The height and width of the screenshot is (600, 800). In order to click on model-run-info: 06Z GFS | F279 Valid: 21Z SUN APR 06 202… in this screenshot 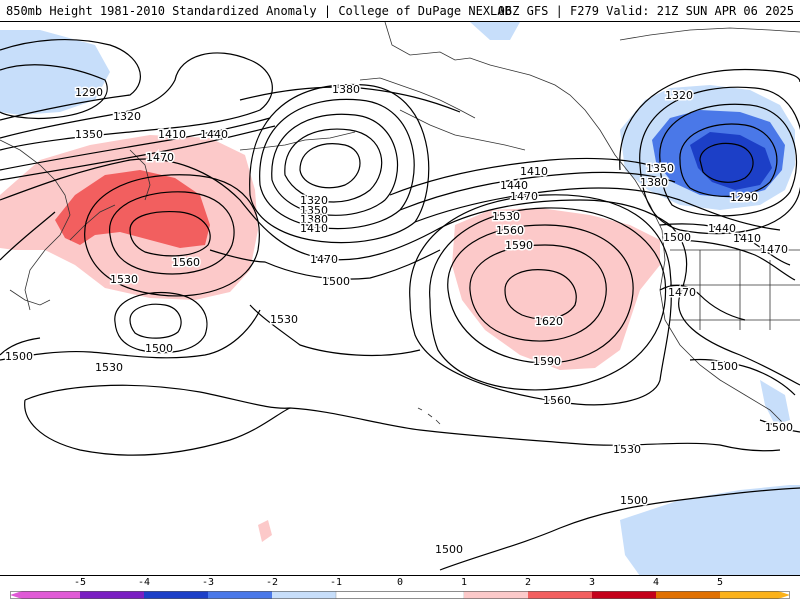, I will do `click(645, 11)`.